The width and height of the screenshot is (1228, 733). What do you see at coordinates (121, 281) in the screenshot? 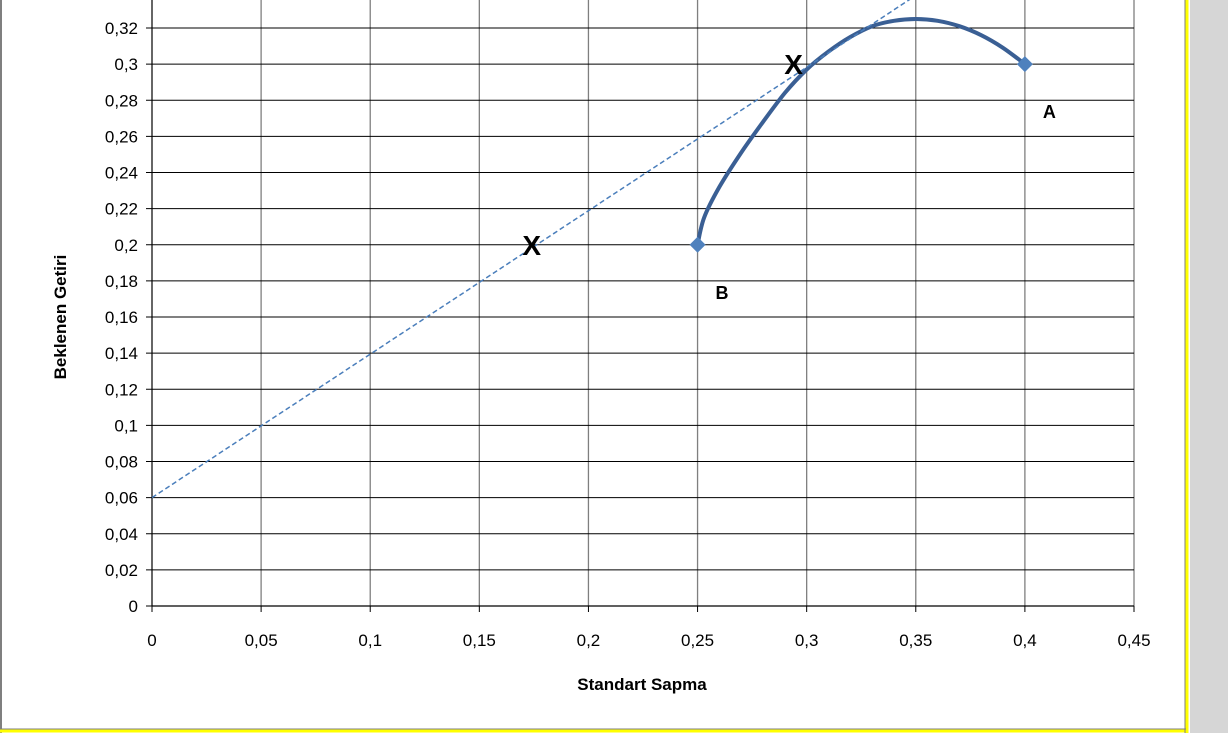
I see `y-tick-label: 0,18` at bounding box center [121, 281].